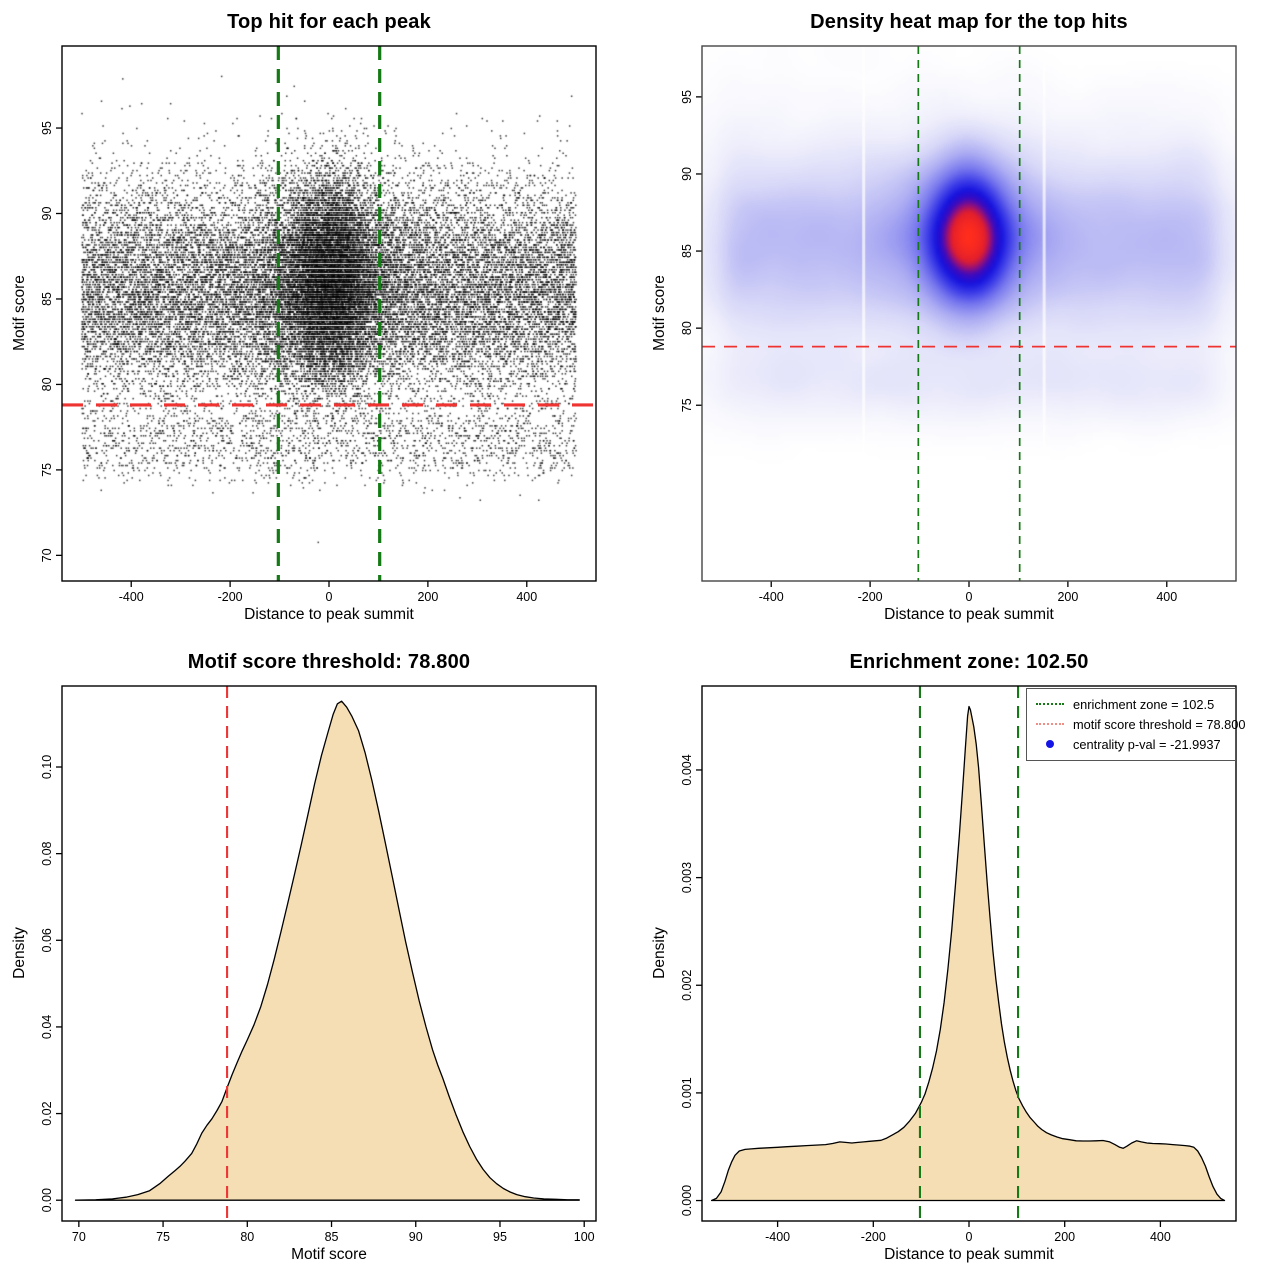  What do you see at coordinates (687, 1092) in the screenshot?
I see `svg-text: 0.001` at bounding box center [687, 1092].